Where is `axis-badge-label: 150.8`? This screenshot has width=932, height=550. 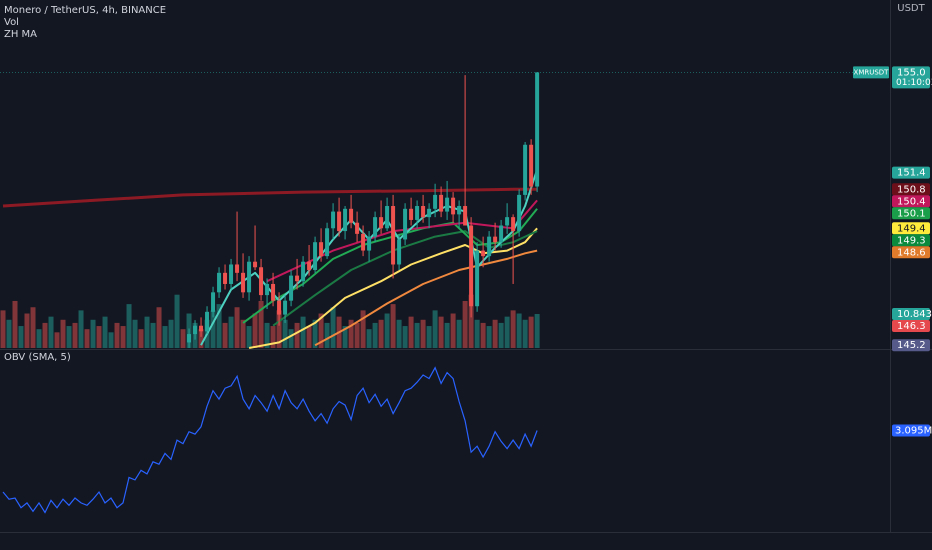 axis-badge-label: 150.8 is located at coordinates (911, 189).